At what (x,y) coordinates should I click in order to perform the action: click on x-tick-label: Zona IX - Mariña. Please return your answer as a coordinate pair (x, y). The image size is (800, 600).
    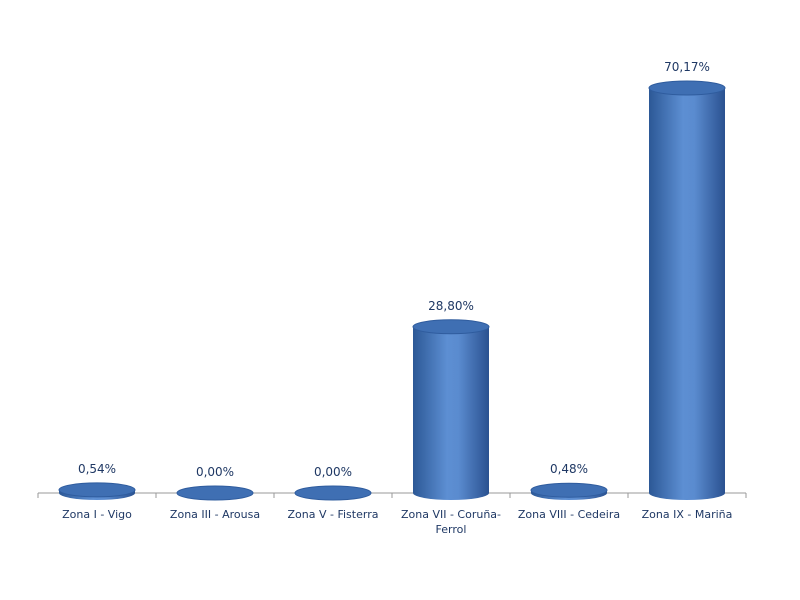
    Looking at the image, I should click on (687, 514).